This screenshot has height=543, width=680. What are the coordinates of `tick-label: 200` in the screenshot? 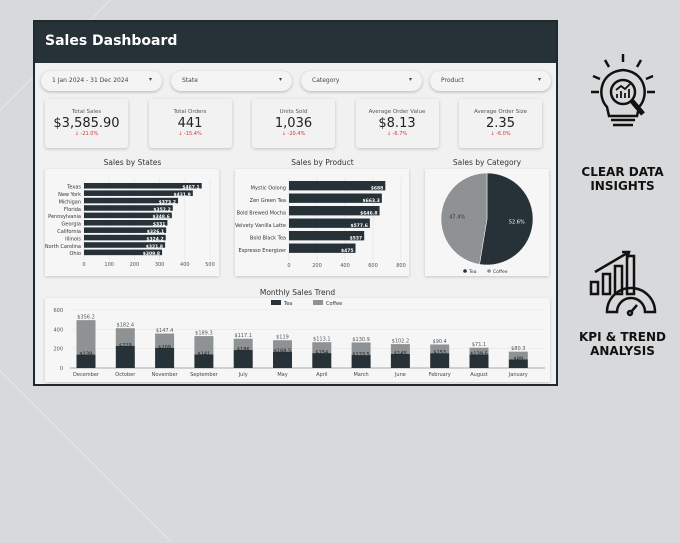 It's located at (135, 265).